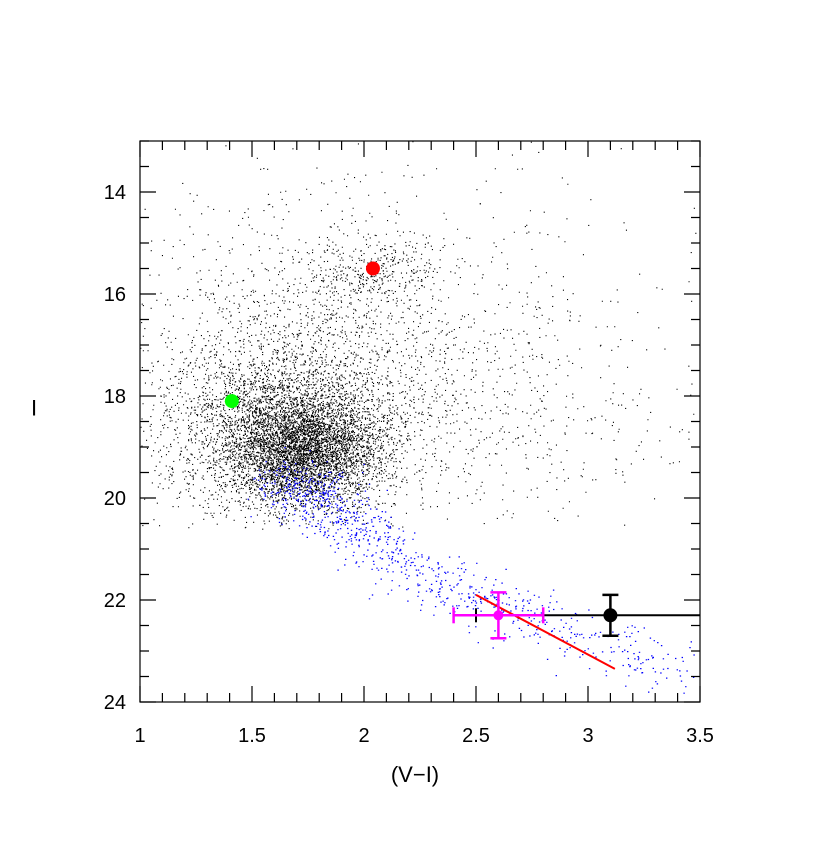 This screenshot has width=830, height=842. I want to click on y-tick-label: 16, so click(115, 295).